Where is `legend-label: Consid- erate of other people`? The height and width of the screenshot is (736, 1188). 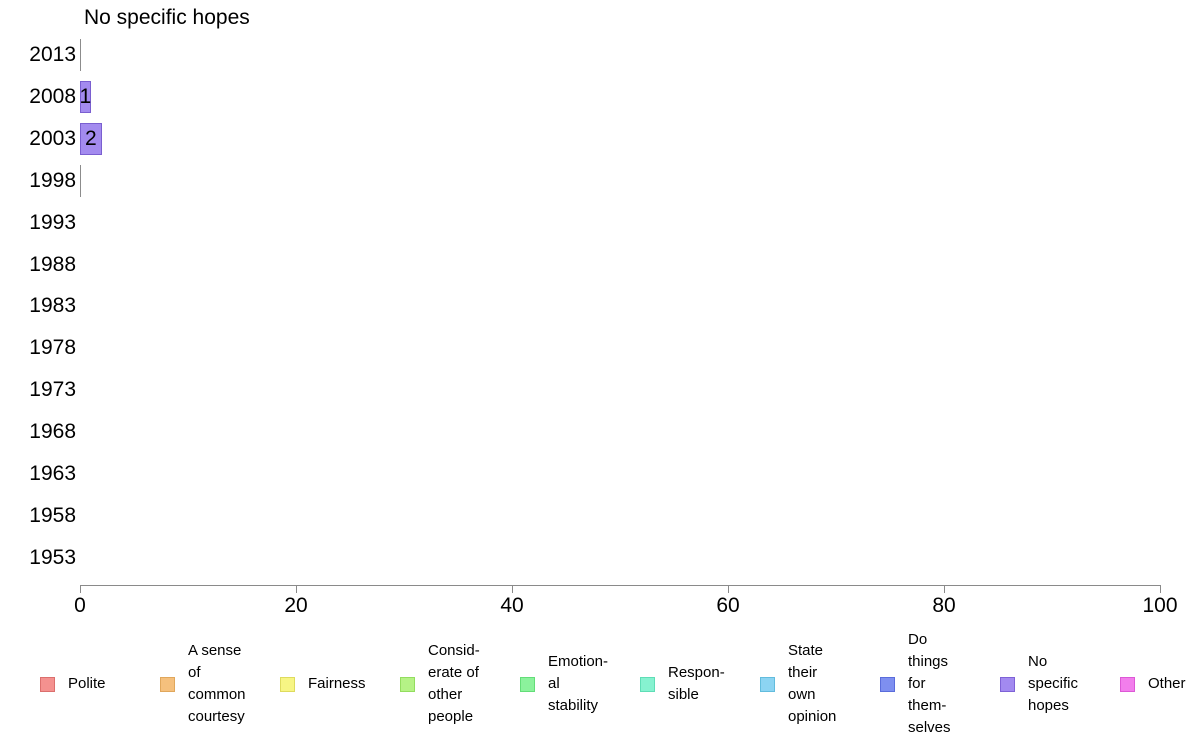 legend-label: Consid- erate of other people is located at coordinates (454, 683).